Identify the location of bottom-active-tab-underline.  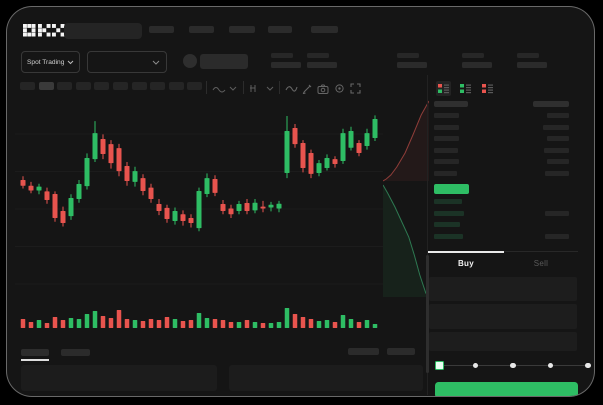
(35, 360).